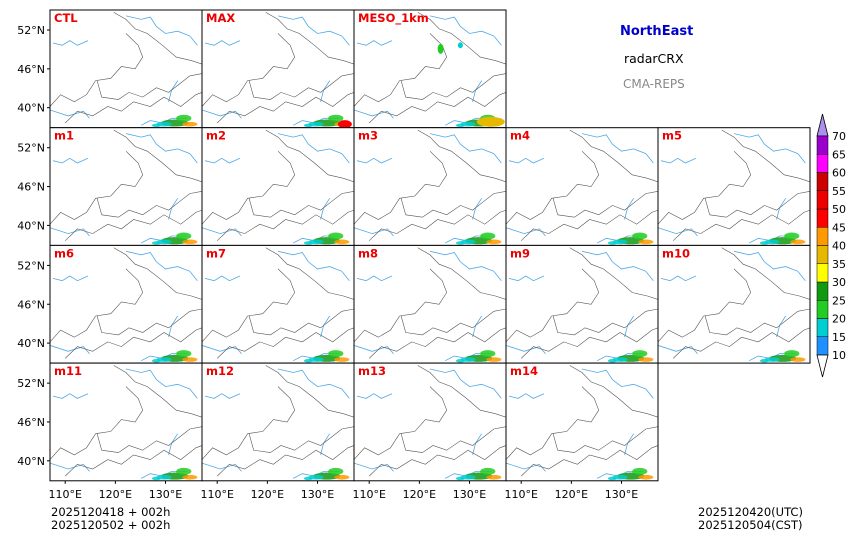 The width and height of the screenshot is (860, 543). I want to click on panel-label: CTL, so click(66, 18).